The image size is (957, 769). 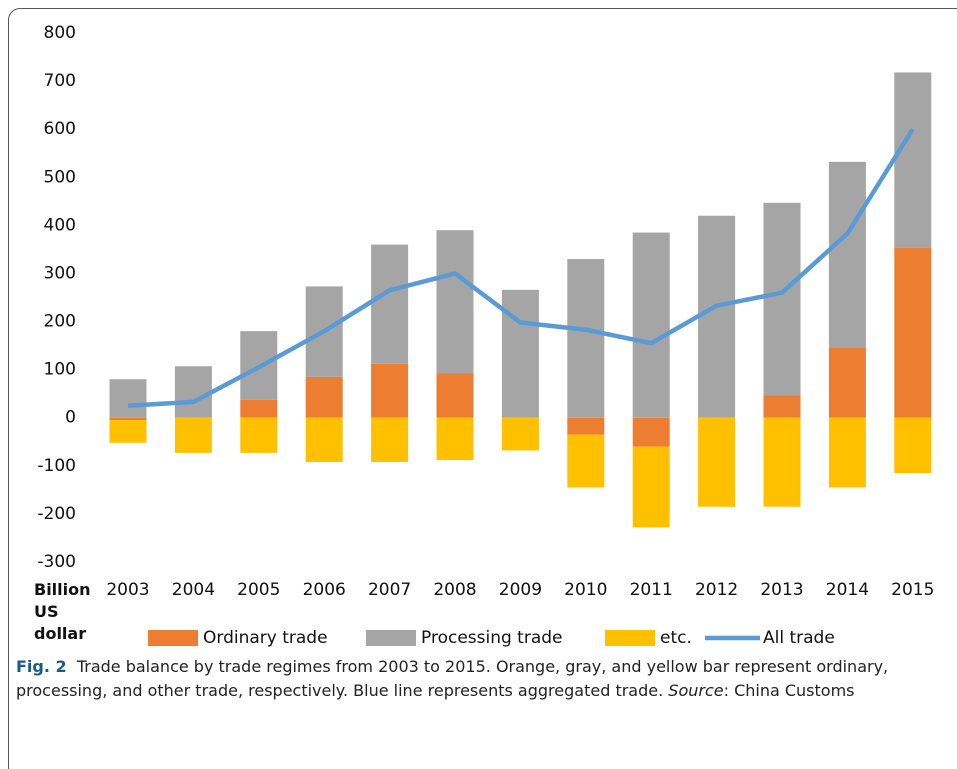 What do you see at coordinates (258, 590) in the screenshot?
I see `x-tick-label: 2005` at bounding box center [258, 590].